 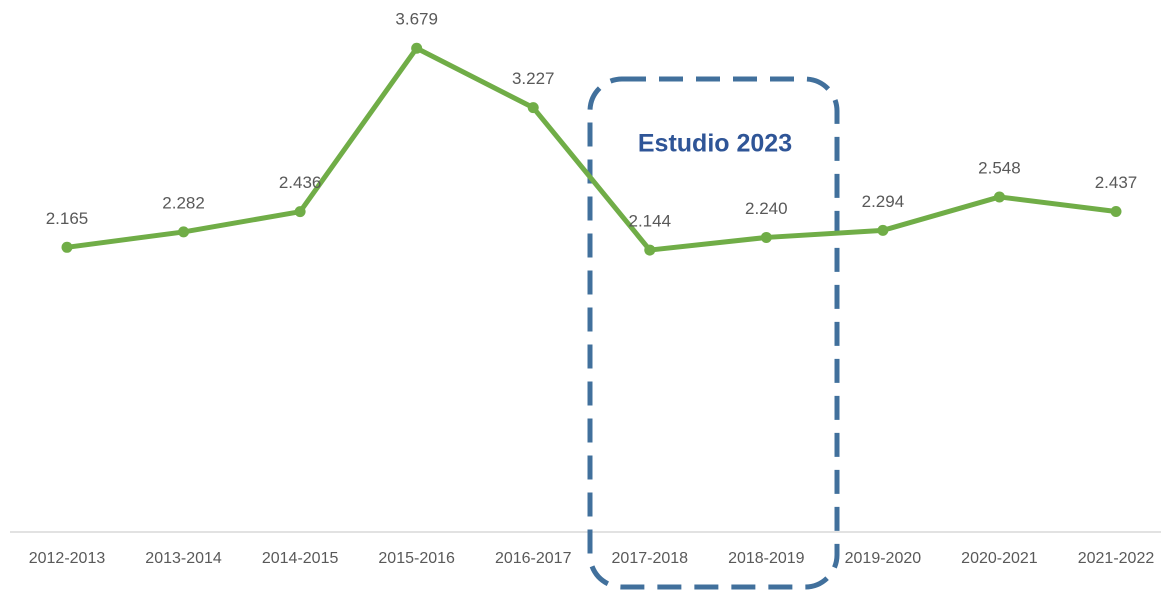 What do you see at coordinates (183, 558) in the screenshot?
I see `x-tick-label: 2013-2014` at bounding box center [183, 558].